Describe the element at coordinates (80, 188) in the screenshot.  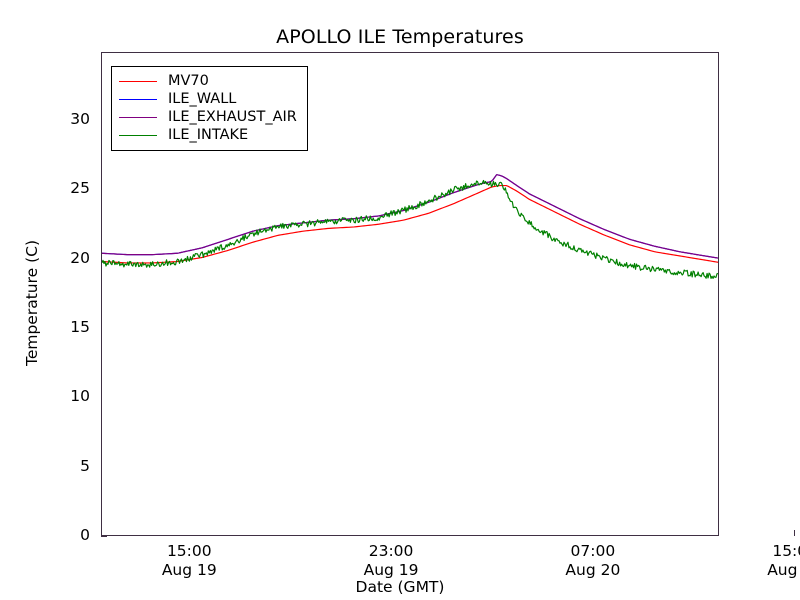
I see `y-tick-label: 25` at that location.